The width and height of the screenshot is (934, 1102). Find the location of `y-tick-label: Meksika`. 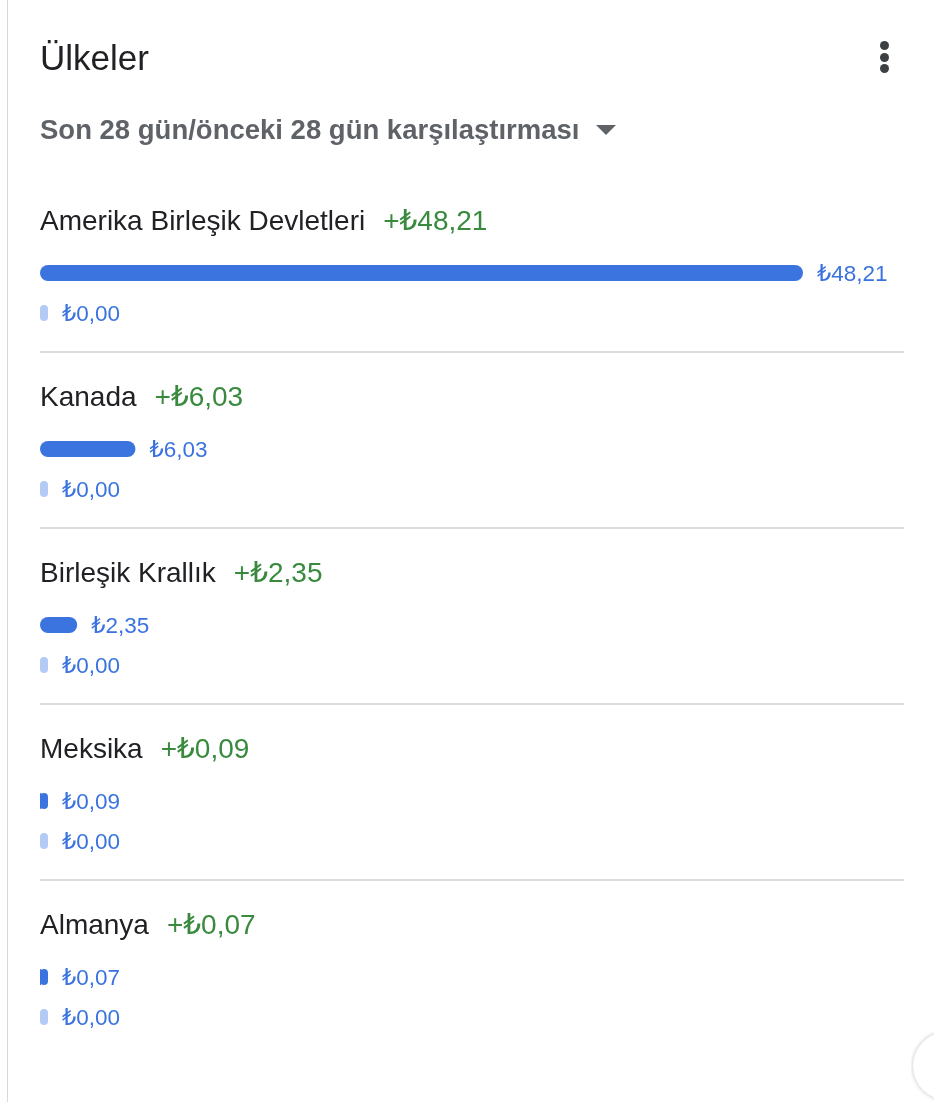

y-tick-label: Meksika is located at coordinates (92, 748).